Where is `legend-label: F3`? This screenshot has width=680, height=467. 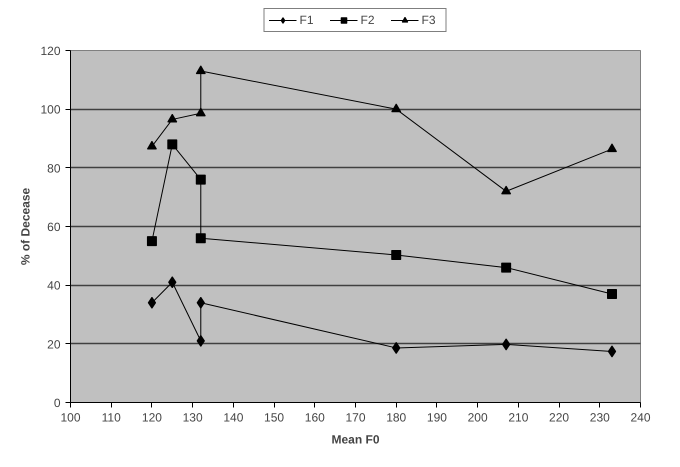 legend-label: F3 is located at coordinates (429, 20).